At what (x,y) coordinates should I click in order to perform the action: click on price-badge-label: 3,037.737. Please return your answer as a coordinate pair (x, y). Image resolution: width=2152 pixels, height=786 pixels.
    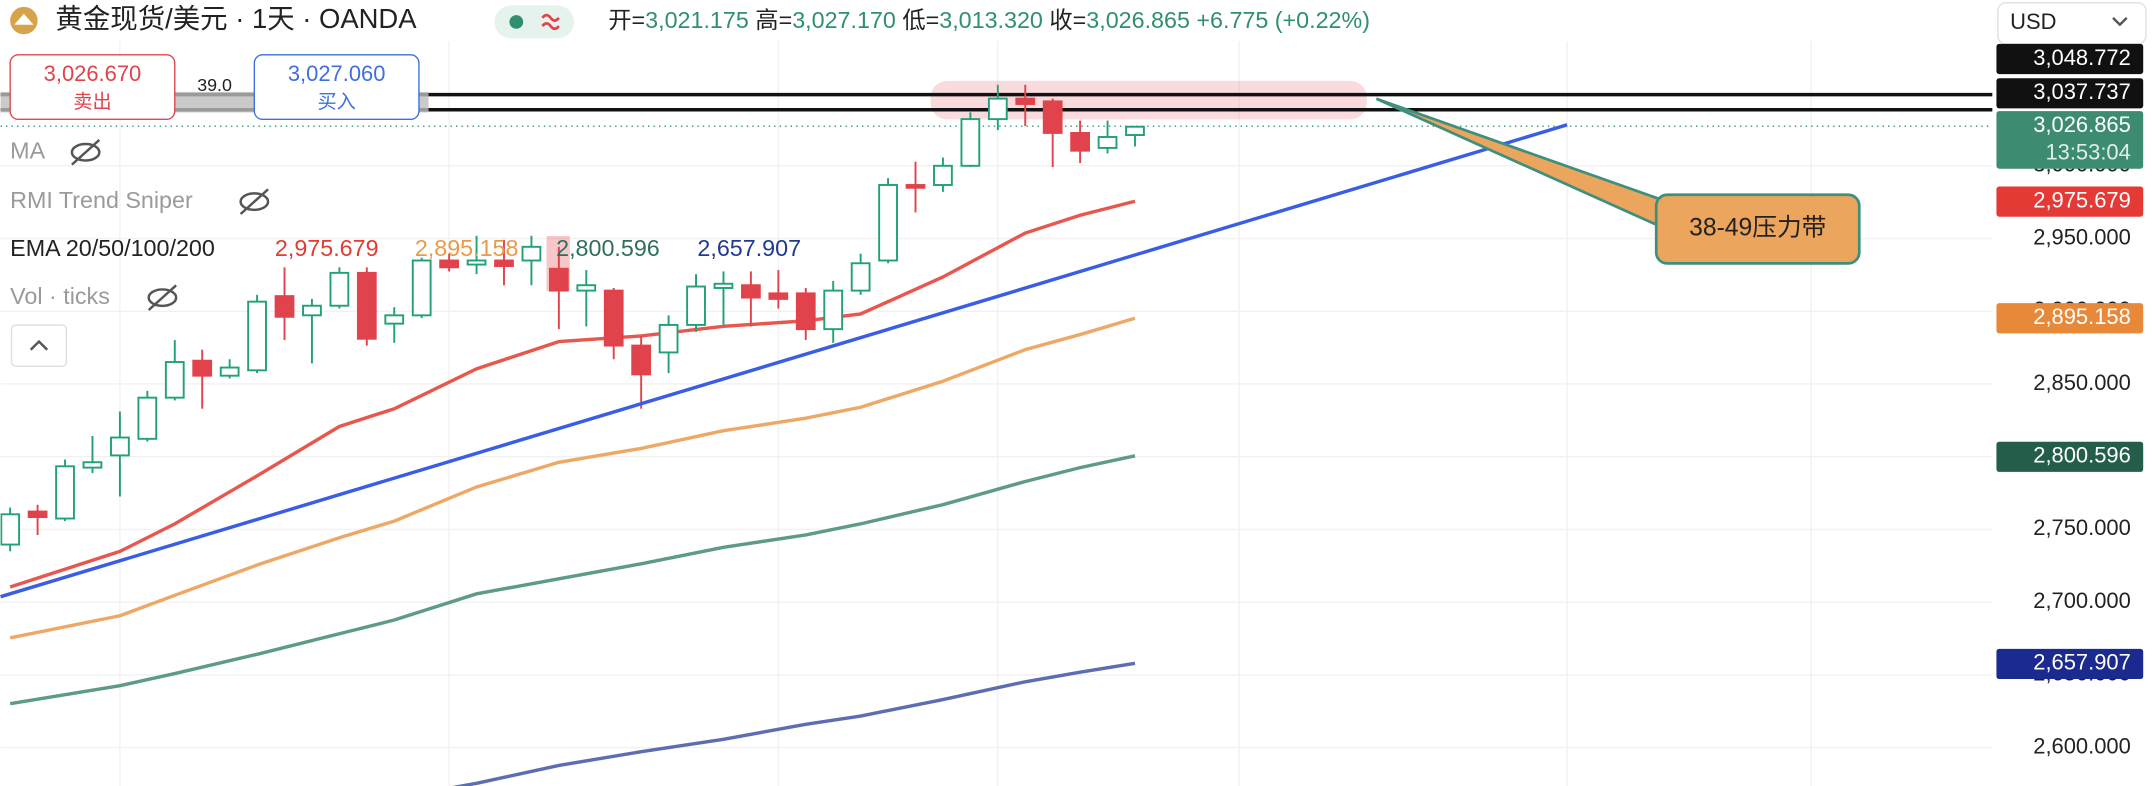
    Looking at the image, I should click on (2082, 91).